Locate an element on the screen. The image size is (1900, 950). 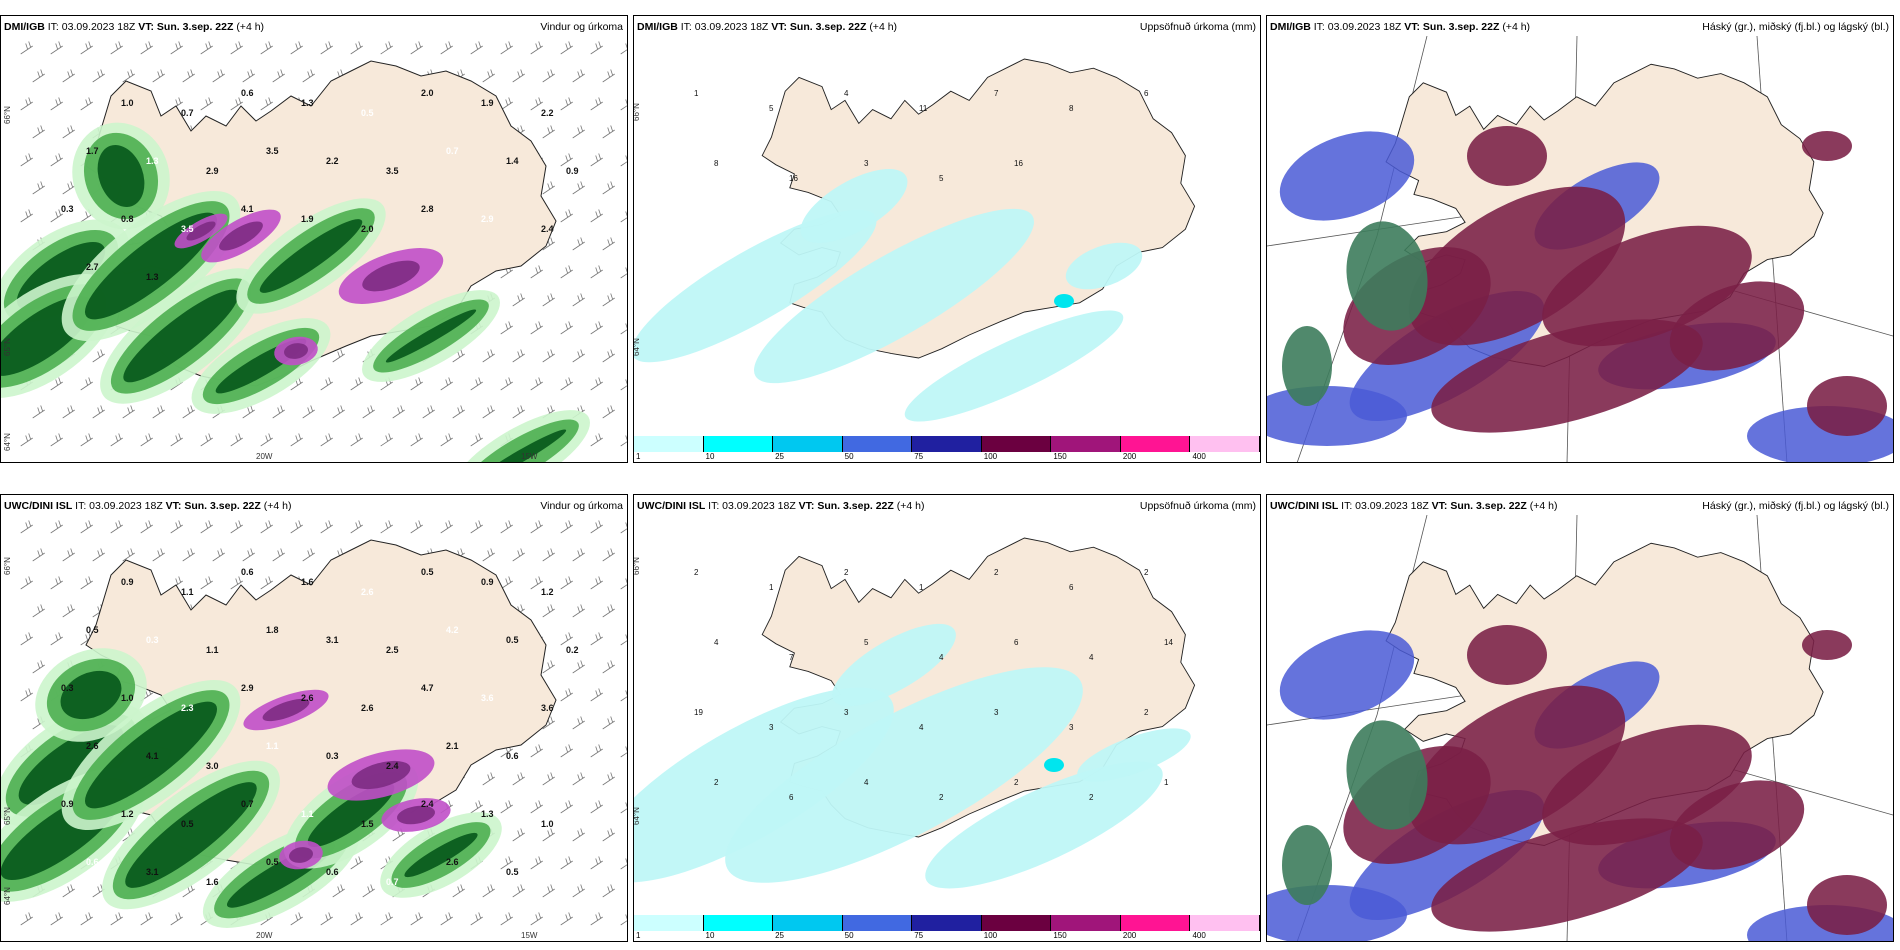
colorbar-label: 10 is located at coordinates (710, 935).